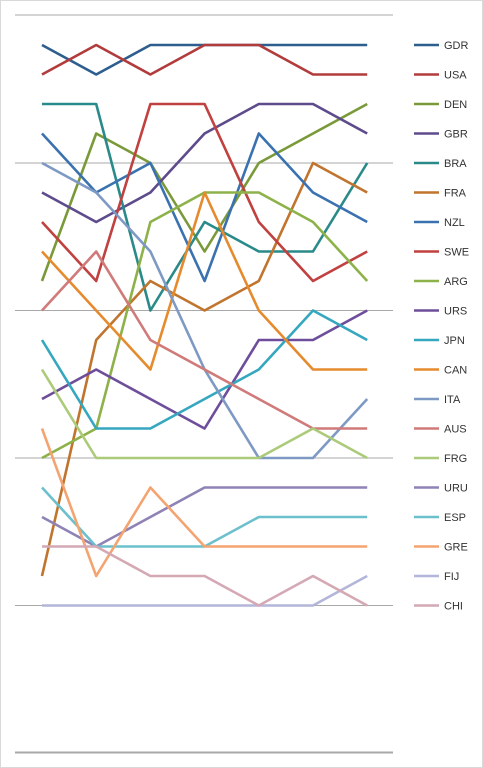 The width and height of the screenshot is (483, 768). I want to click on legend-label-fra: FRA, so click(455, 194).